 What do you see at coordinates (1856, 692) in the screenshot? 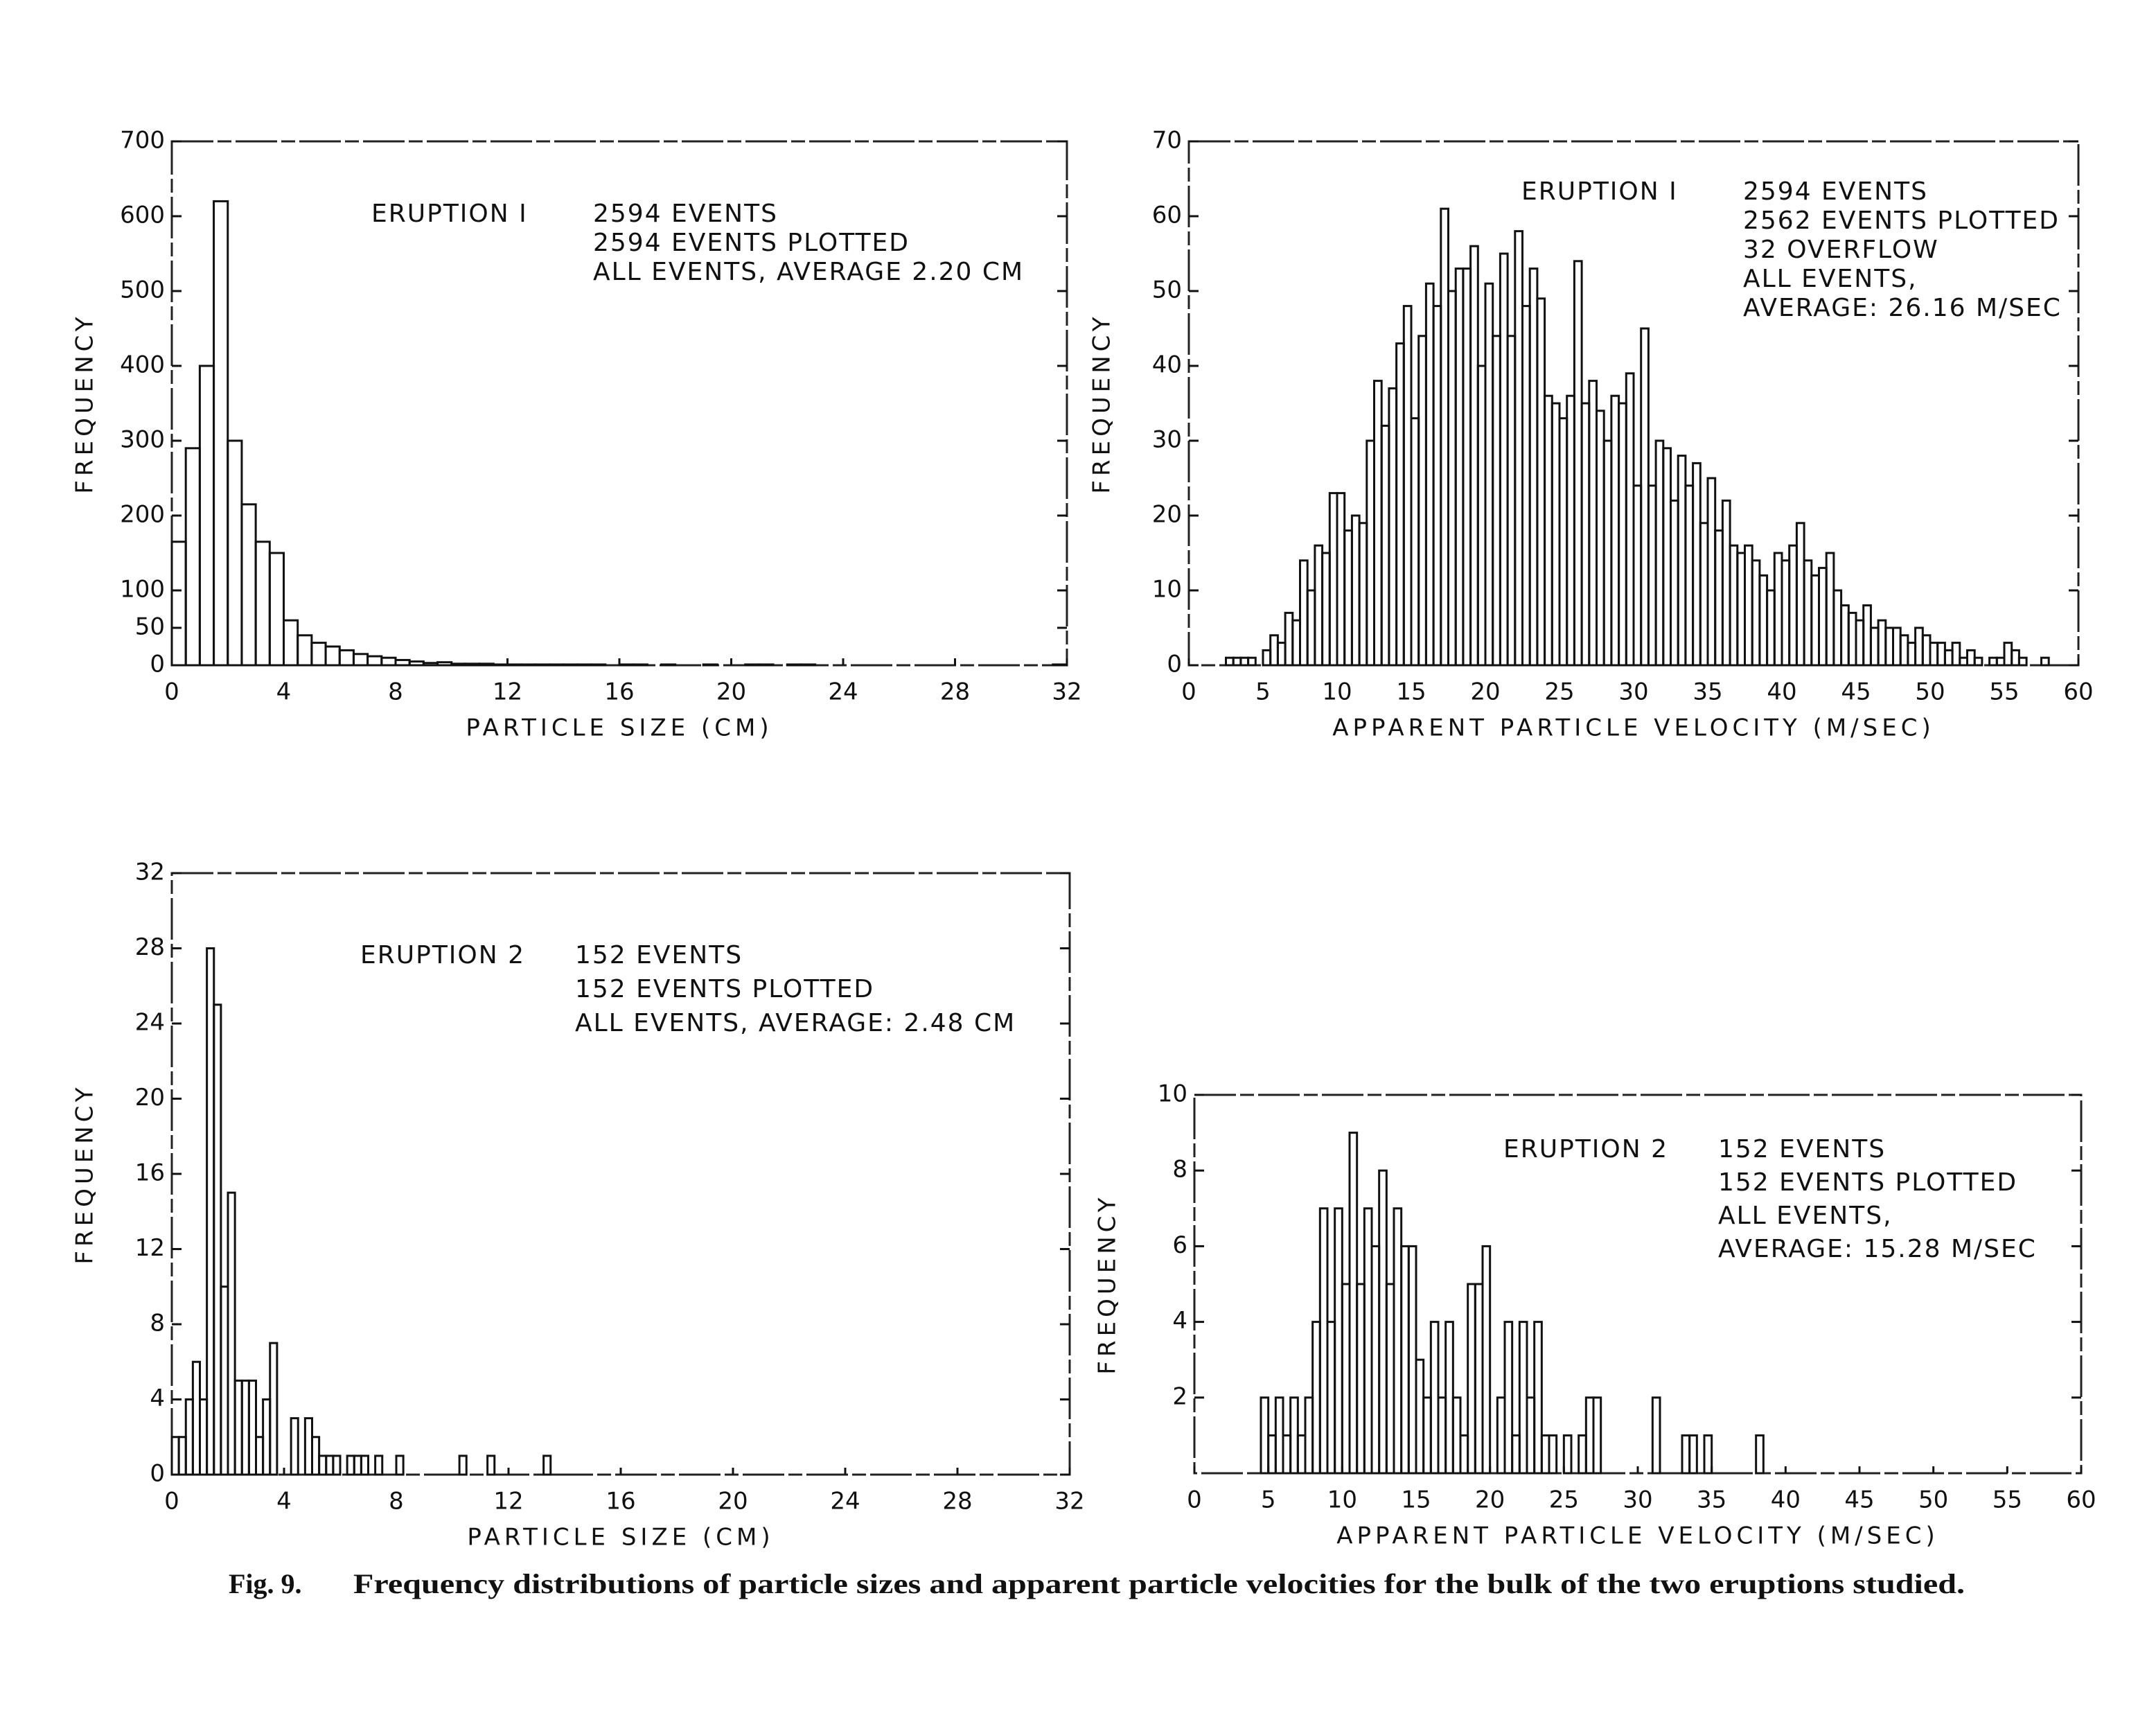
I see `x-tick-label: 45` at bounding box center [1856, 692].